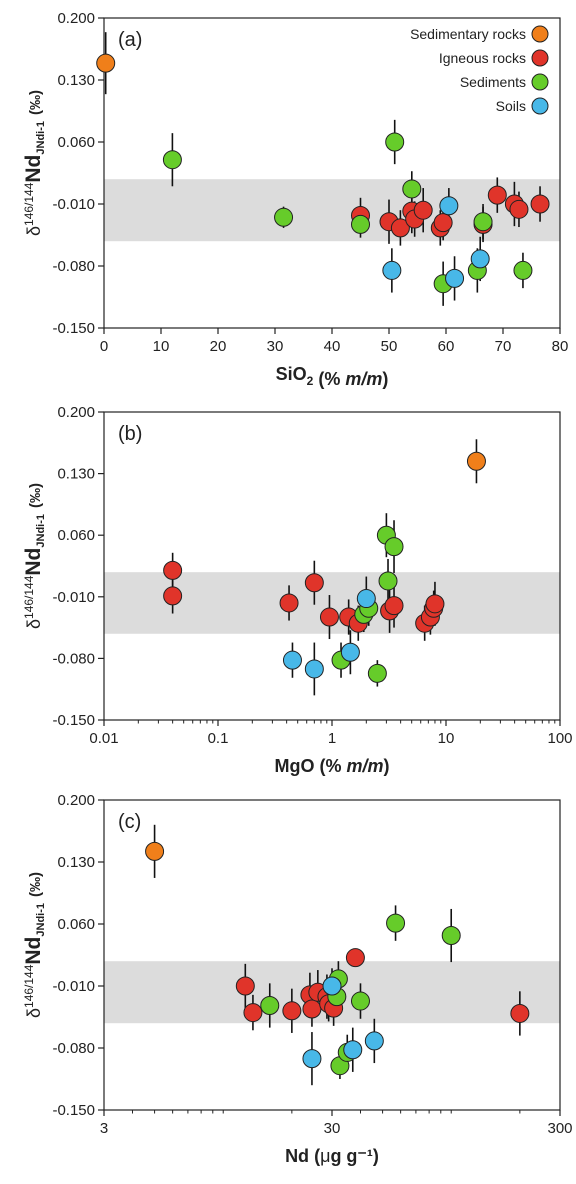 The image size is (576, 1184). Describe the element at coordinates (559, 738) in the screenshot. I see `x-tick-label: 100` at that location.